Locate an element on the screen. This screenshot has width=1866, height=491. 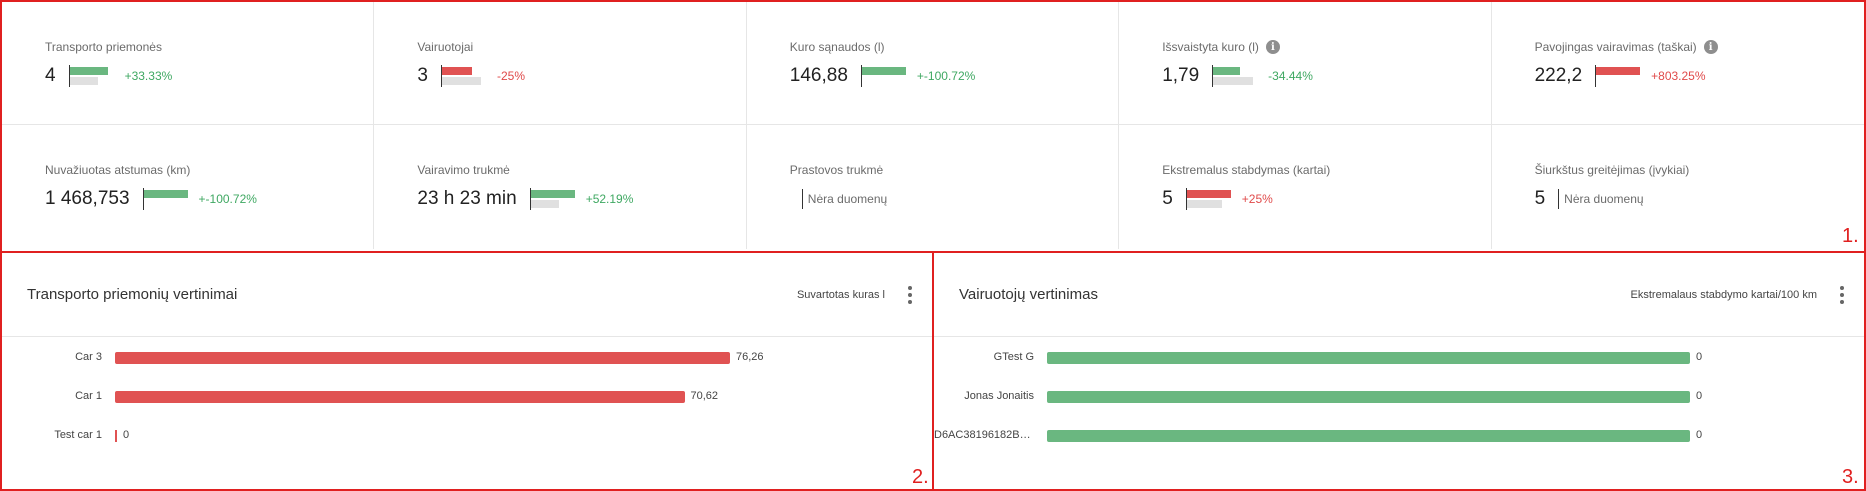
kpi-title: Vairuotojai is located at coordinates (581, 47).